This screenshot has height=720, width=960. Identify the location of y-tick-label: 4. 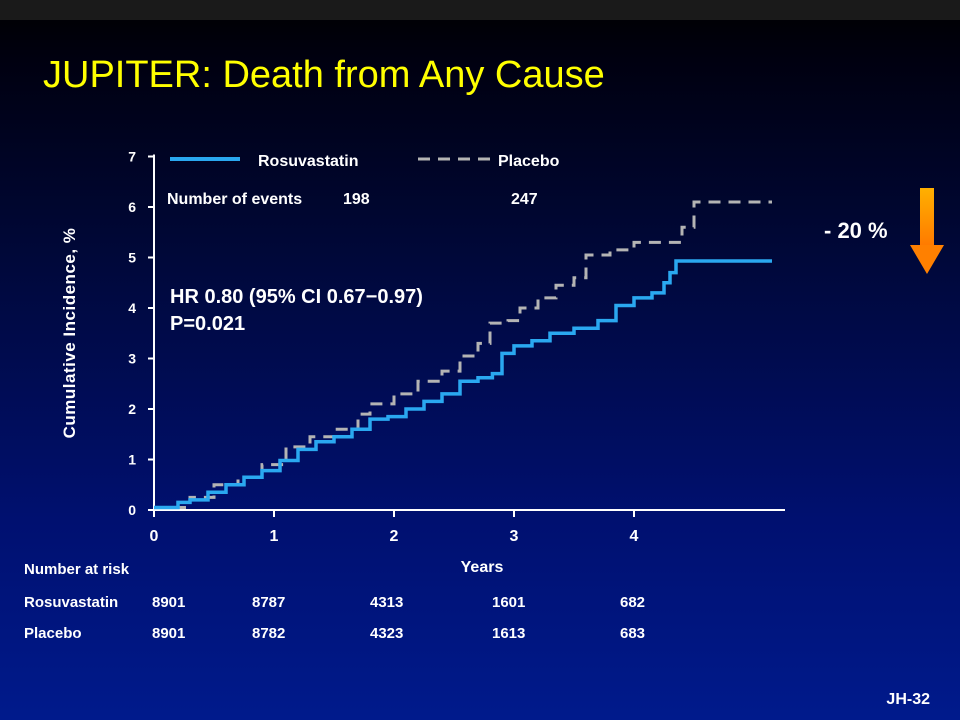
(132, 308).